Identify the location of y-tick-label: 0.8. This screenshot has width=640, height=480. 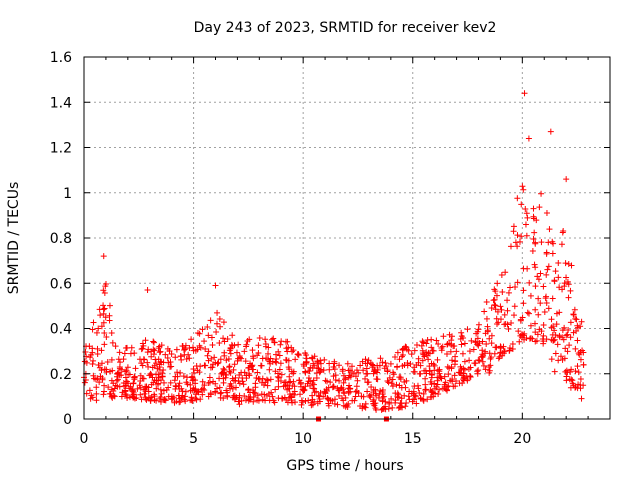
(61, 239).